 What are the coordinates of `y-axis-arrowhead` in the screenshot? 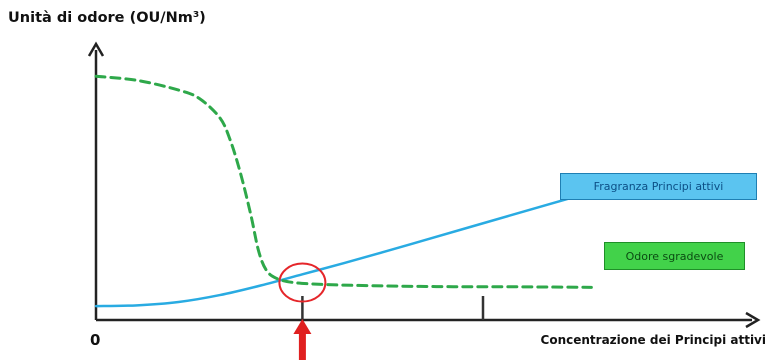 It's located at (96, 49).